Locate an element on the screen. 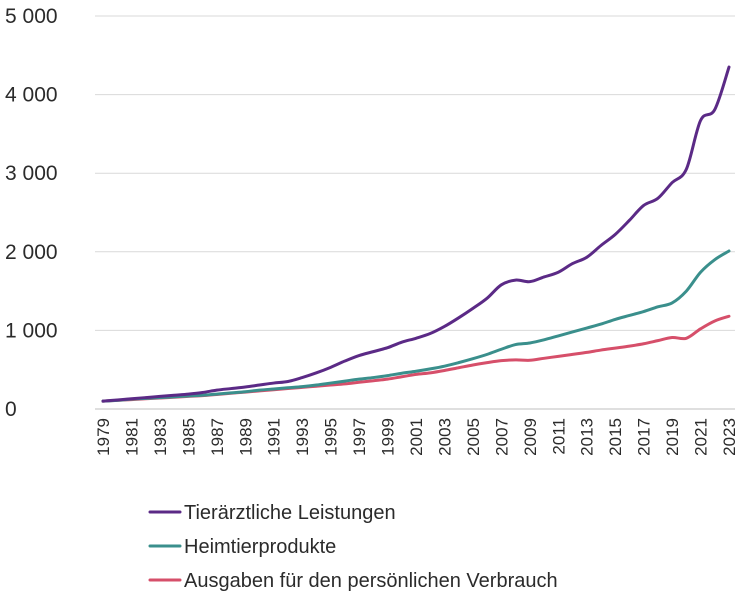 This screenshot has width=753, height=598. x-tick-label: 2001 is located at coordinates (416, 437).